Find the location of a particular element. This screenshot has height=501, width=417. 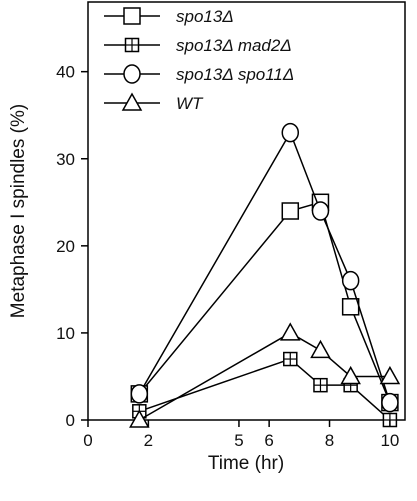

legend-item: WT is located at coordinates (154, 102).